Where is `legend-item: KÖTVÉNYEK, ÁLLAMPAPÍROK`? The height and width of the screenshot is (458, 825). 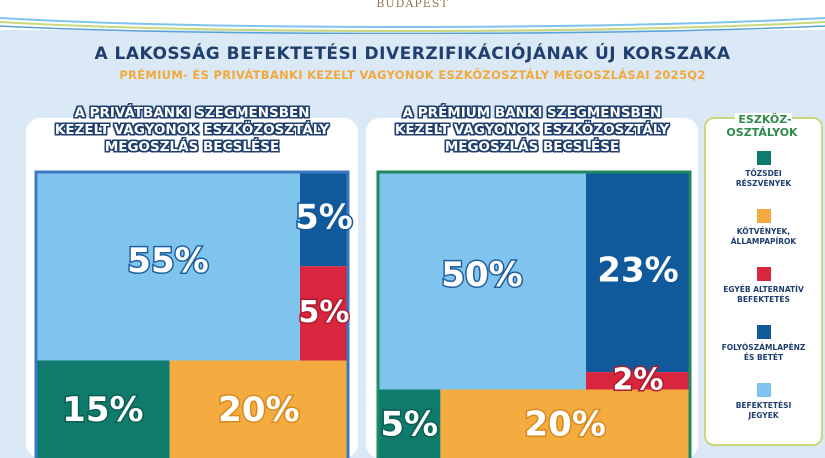 legend-item: KÖTVÉNYEK, ÁLLAMPAPÍROK is located at coordinates (763, 228).